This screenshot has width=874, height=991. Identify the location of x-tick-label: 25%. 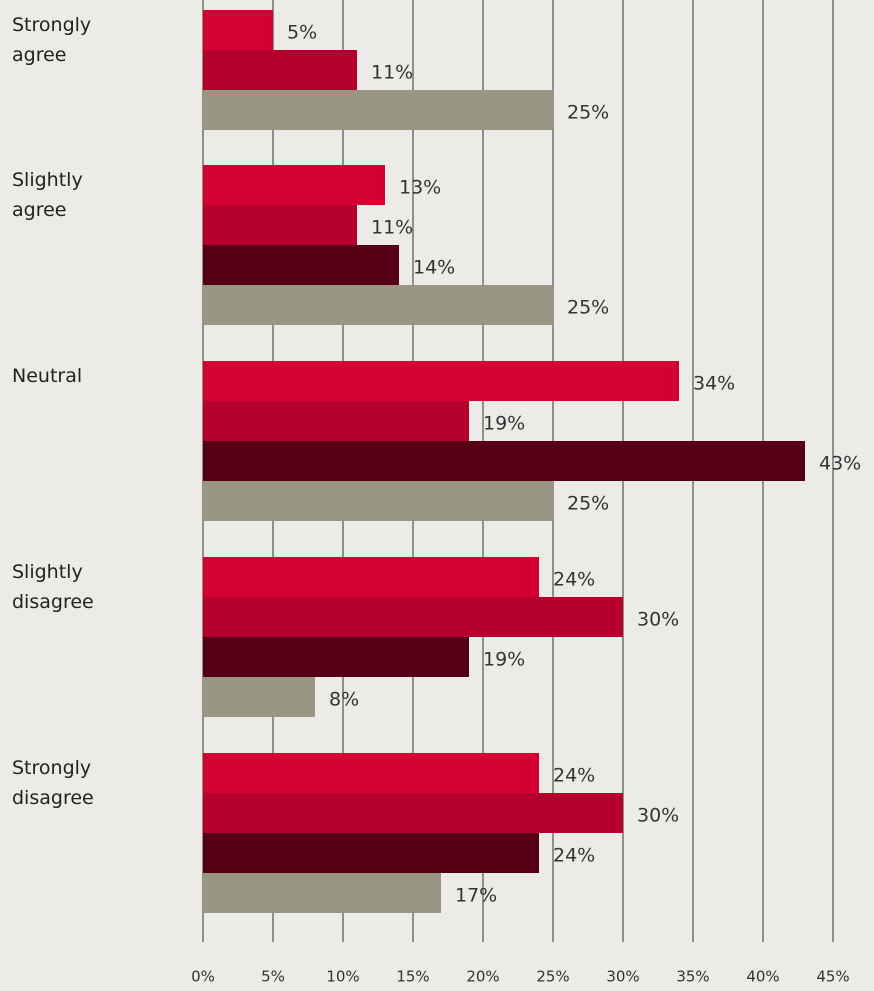
(552, 977).